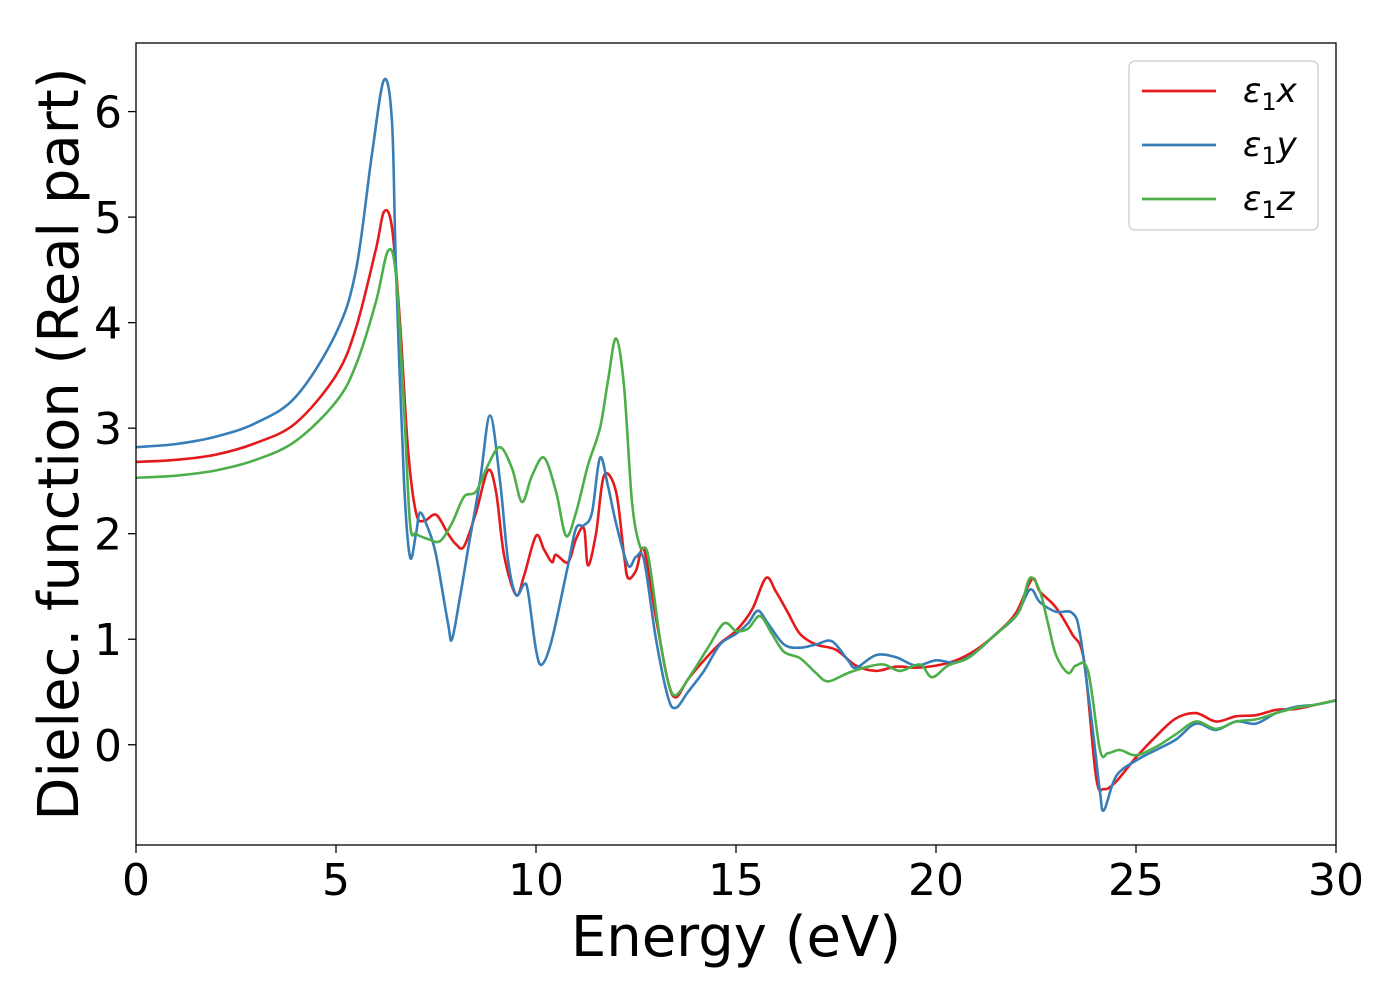 The width and height of the screenshot is (1400, 1000). Describe the element at coordinates (136, 880) in the screenshot. I see `x-tick-label: 0` at that location.